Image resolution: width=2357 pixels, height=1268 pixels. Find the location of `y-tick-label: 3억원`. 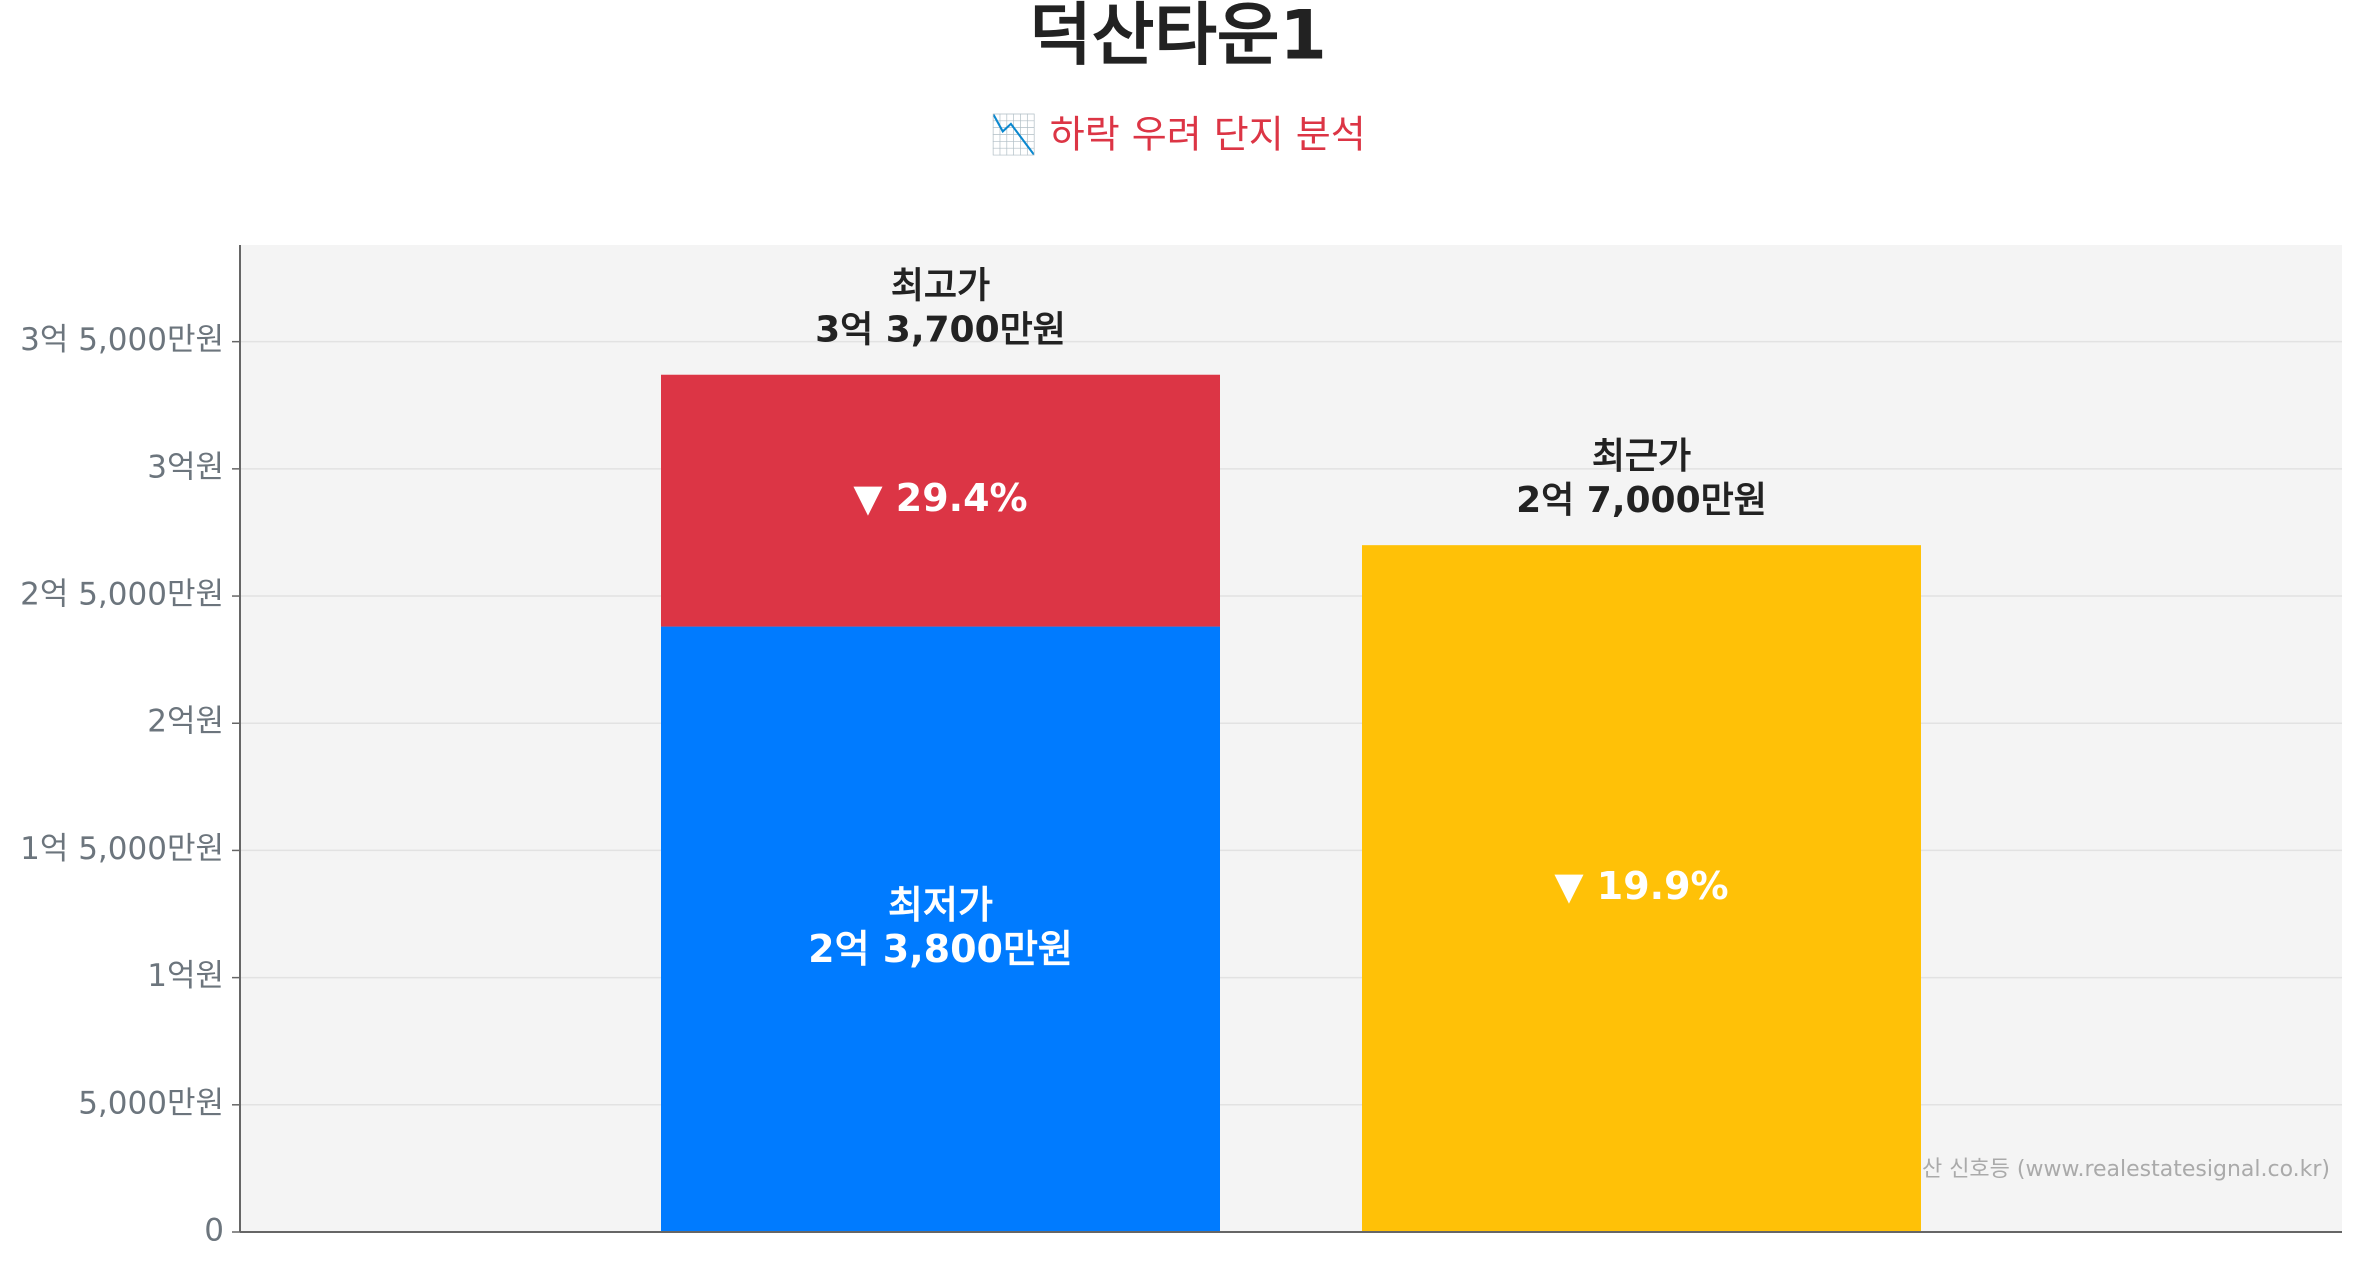

y-tick-label: 3억원 is located at coordinates (185, 467).